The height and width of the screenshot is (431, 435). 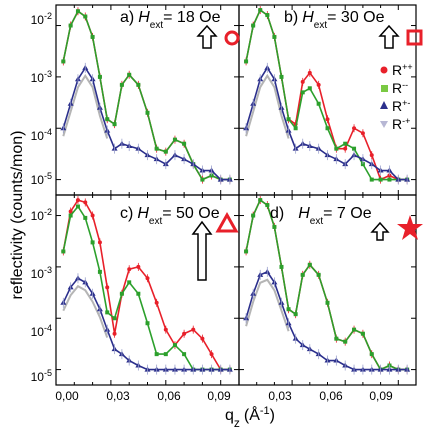 I want to click on svg-text: R--, so click(x=400, y=88).